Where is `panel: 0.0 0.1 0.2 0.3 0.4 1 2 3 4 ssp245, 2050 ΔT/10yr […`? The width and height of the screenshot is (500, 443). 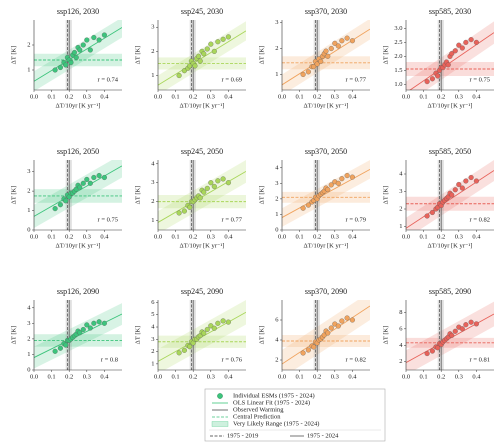
panel: 0.0 0.1 0.2 0.3 0.4 1 2 3 4 ssp245, 2050 ΔT/10yr [… is located at coordinates (190, 198).